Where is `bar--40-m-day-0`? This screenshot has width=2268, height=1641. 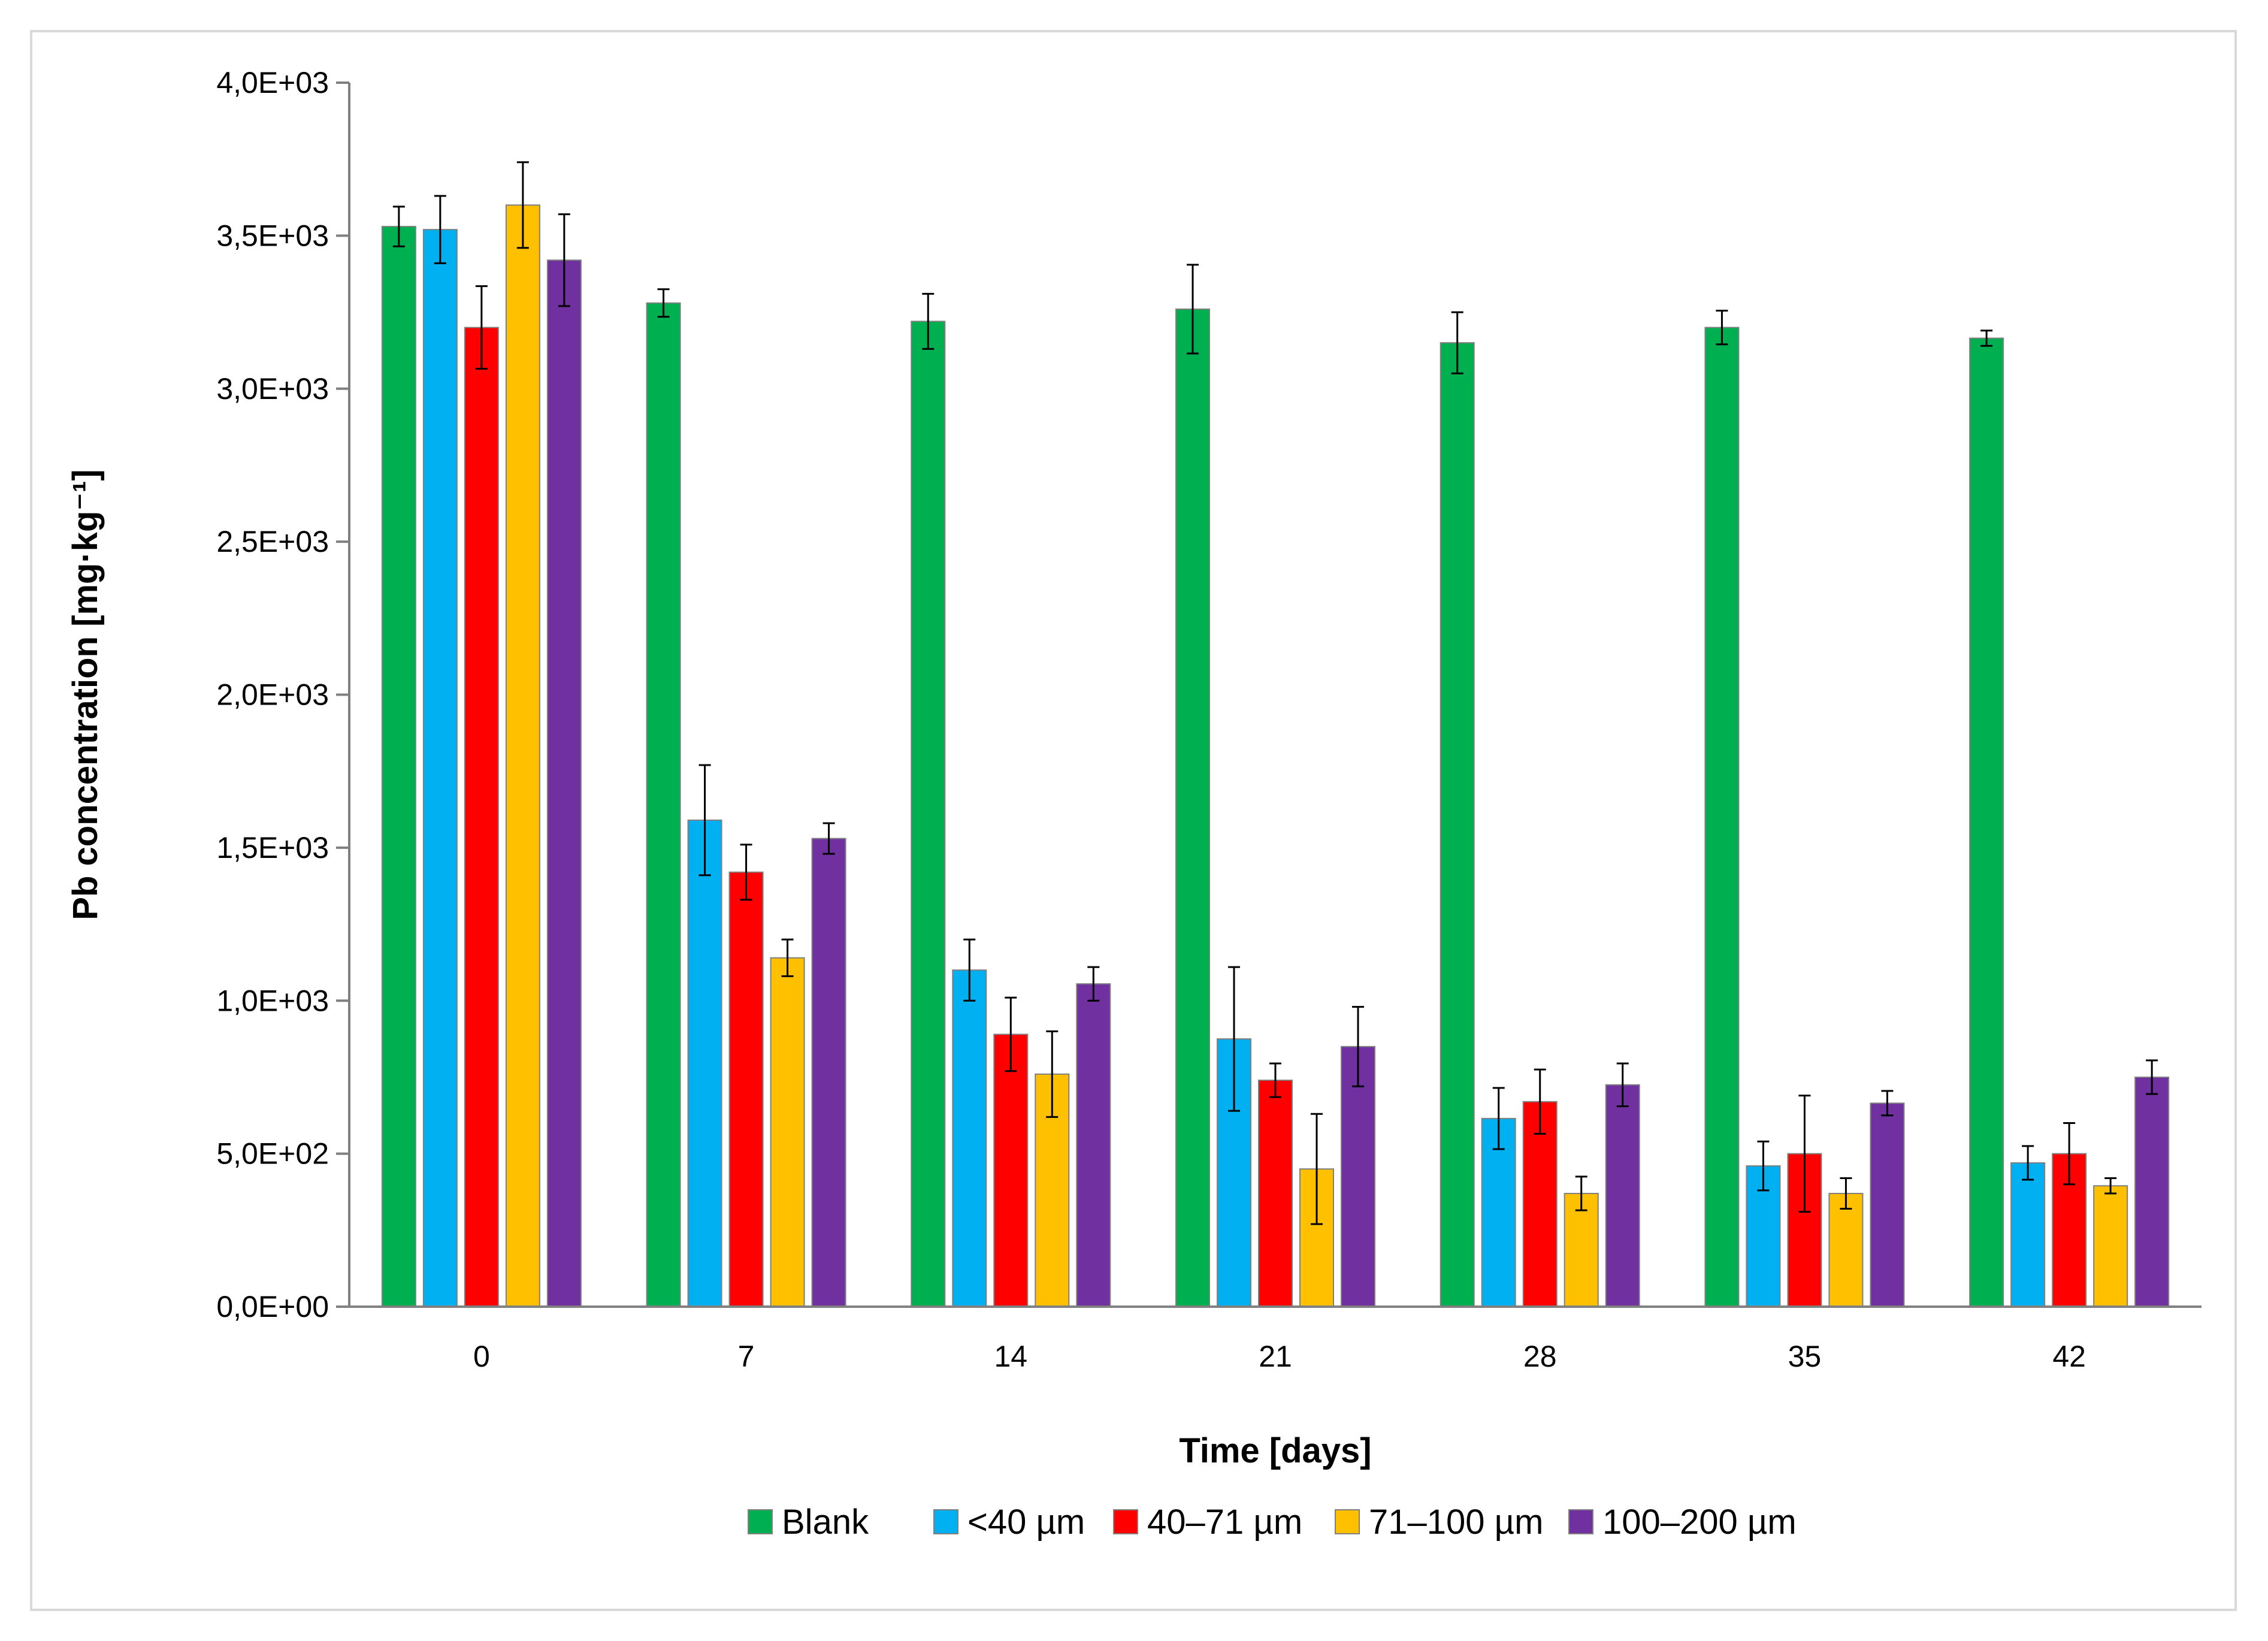 bar--40-m-day-0 is located at coordinates (440, 768).